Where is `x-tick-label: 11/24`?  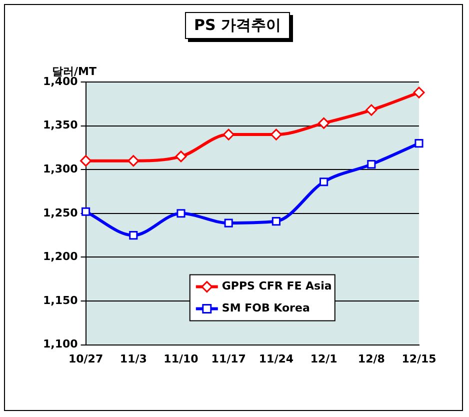
x-tick-label: 11/24 is located at coordinates (276, 359).